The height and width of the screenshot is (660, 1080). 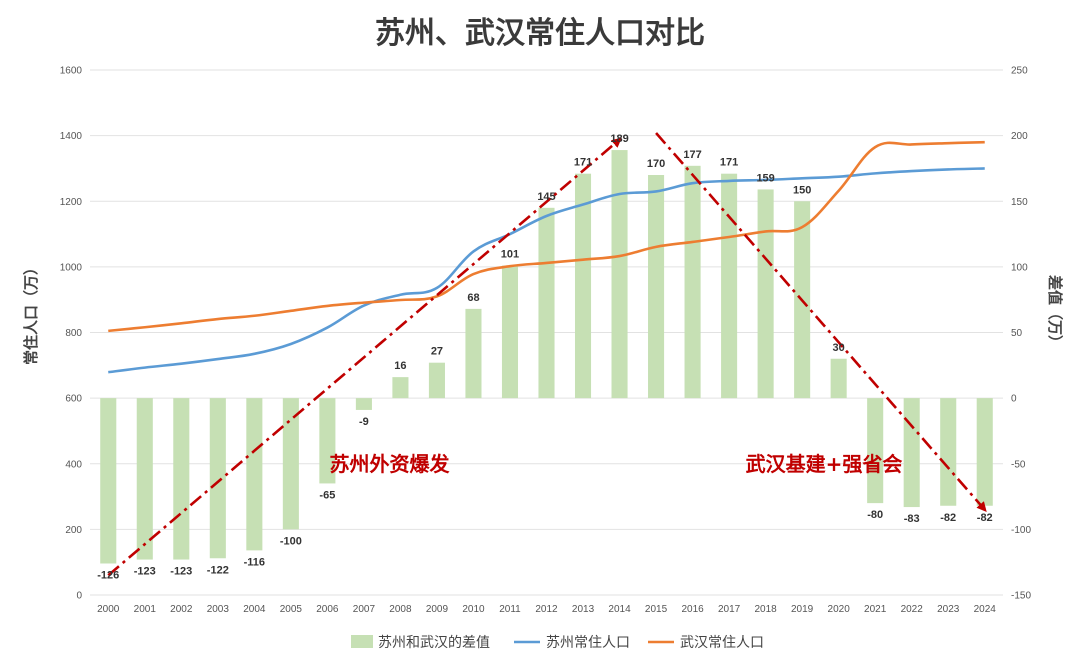 I want to click on left-axis-title: 常住人口（万）, so click(x=31, y=312).